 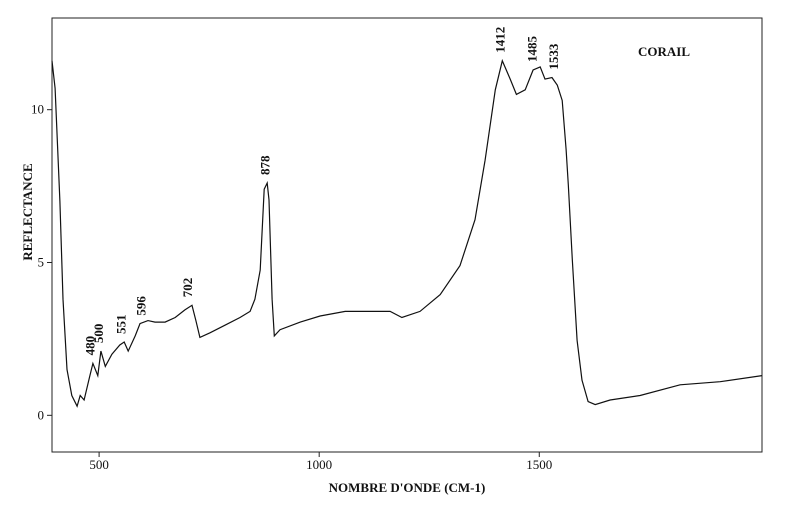 I want to click on peak-label: 1533, so click(x=553, y=56).